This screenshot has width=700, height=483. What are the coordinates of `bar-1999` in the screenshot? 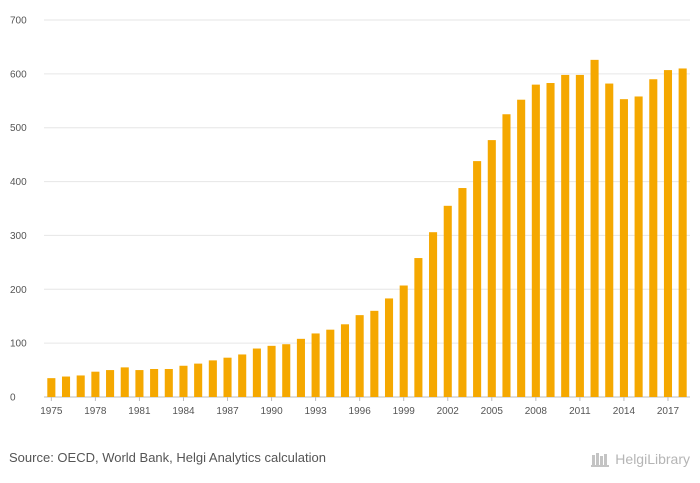 It's located at (403, 341).